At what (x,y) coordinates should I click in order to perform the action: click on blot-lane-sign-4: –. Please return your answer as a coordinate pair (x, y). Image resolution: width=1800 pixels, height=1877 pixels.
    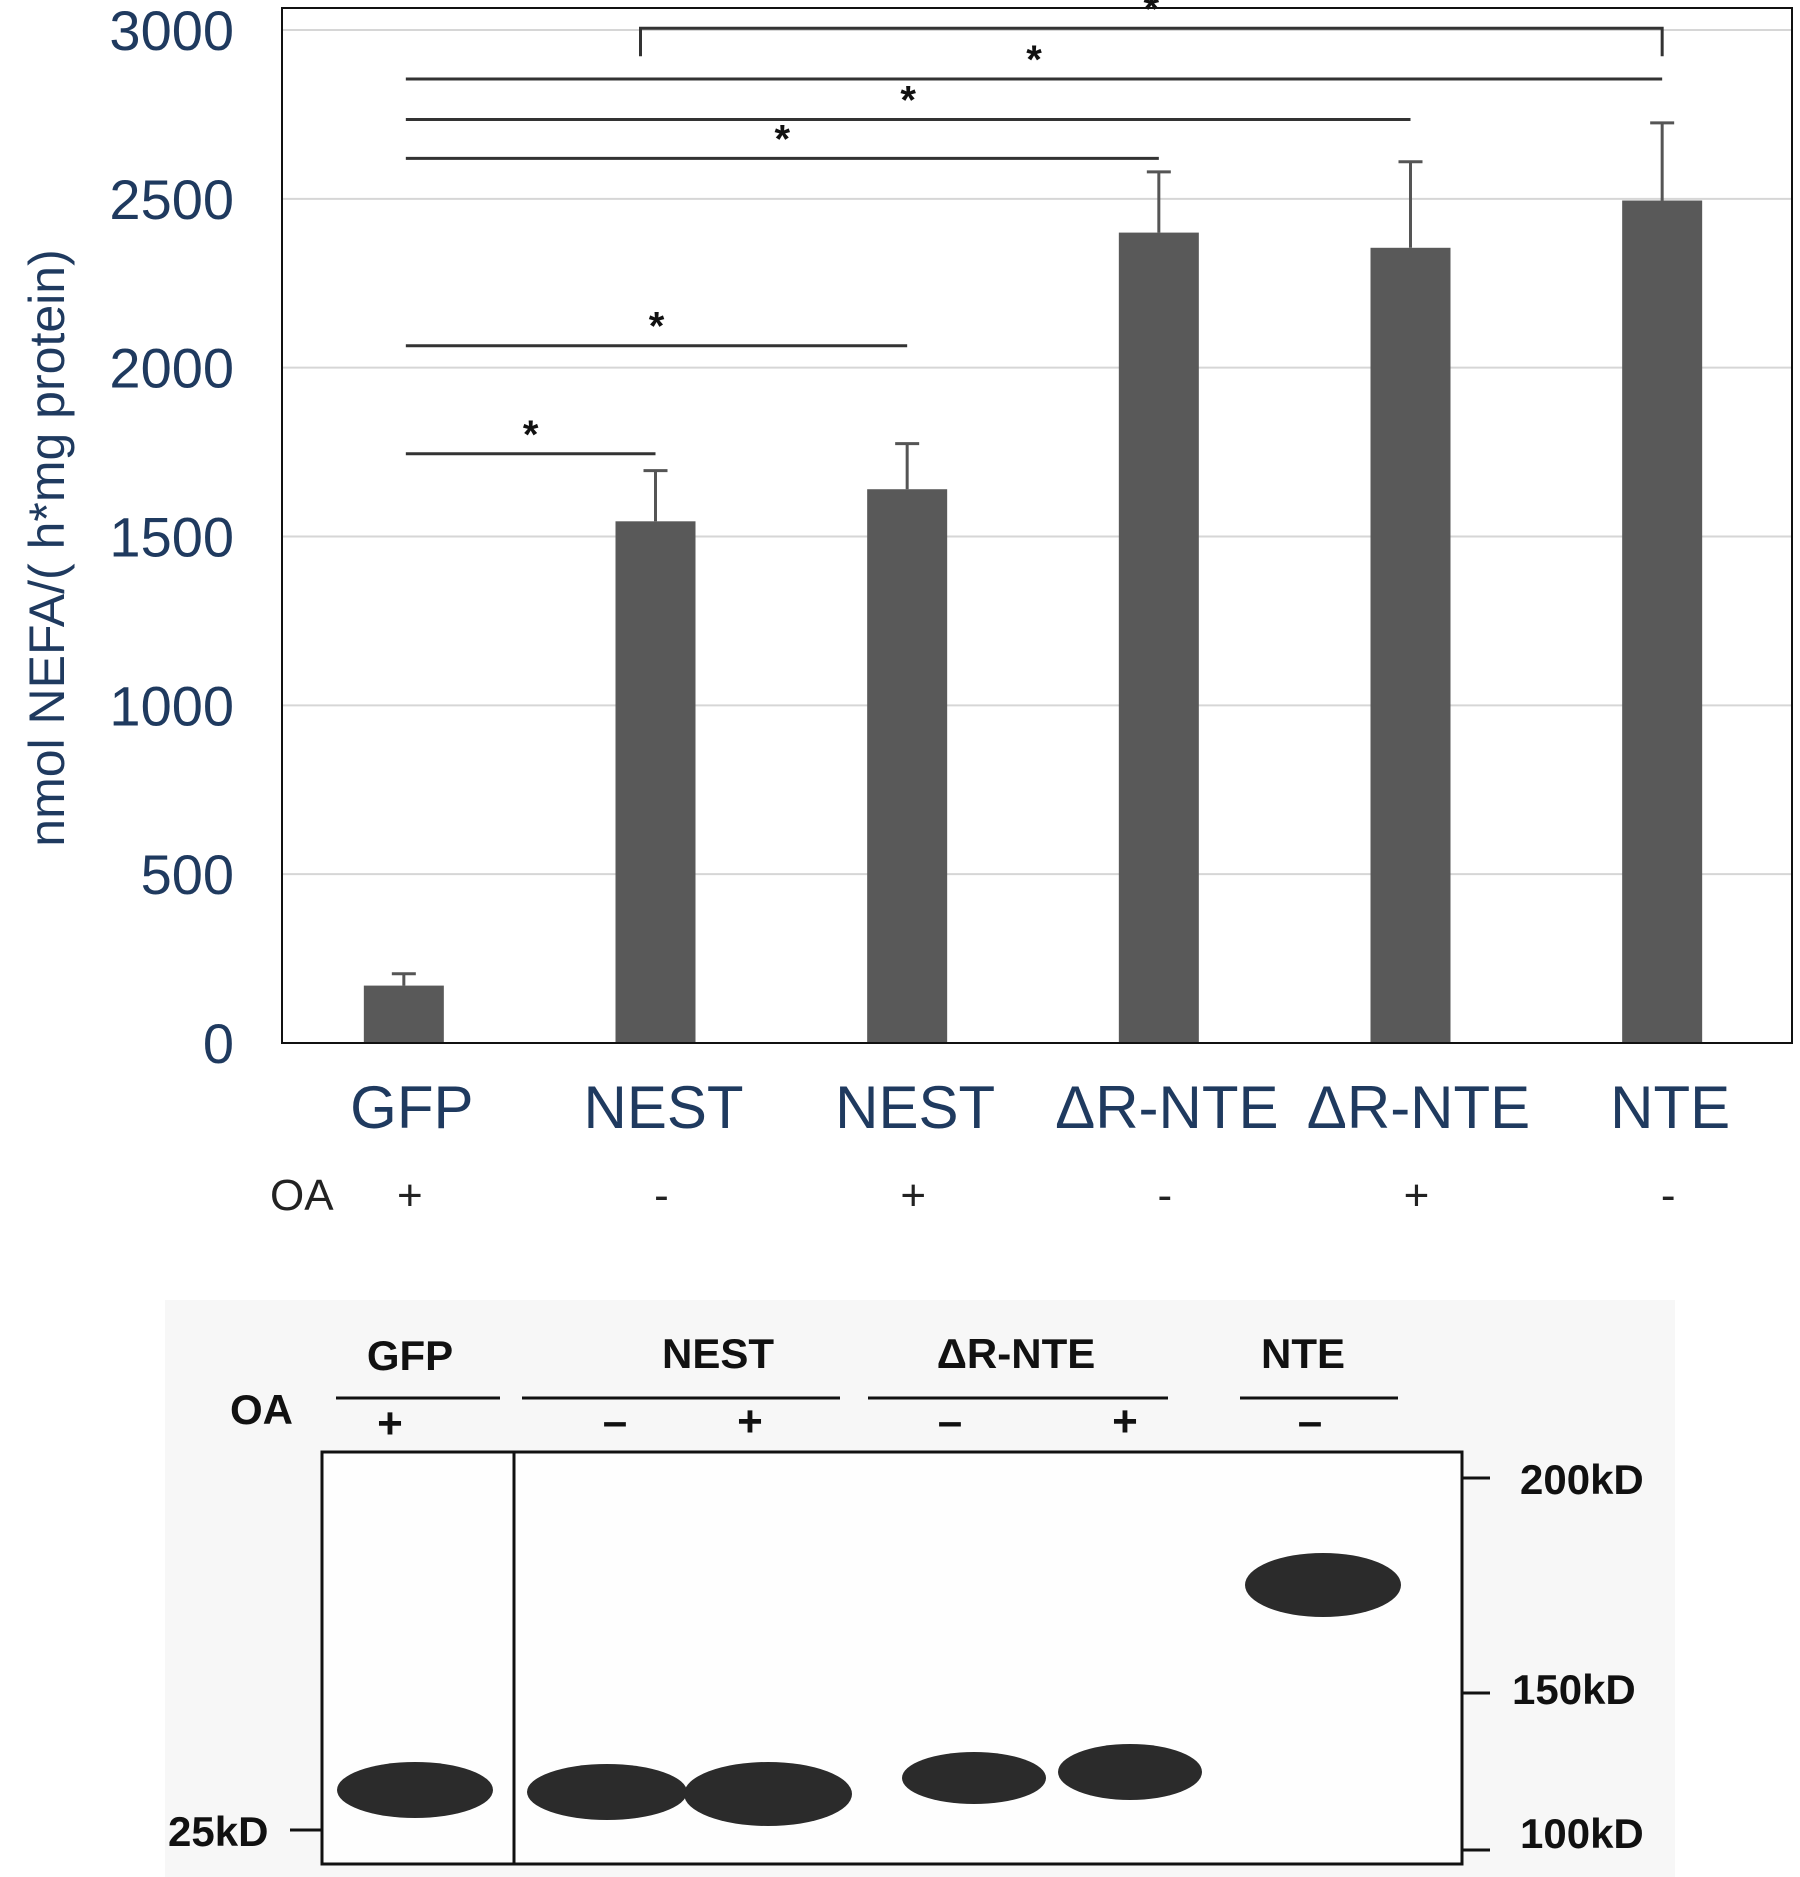
    Looking at the image, I should click on (950, 1421).